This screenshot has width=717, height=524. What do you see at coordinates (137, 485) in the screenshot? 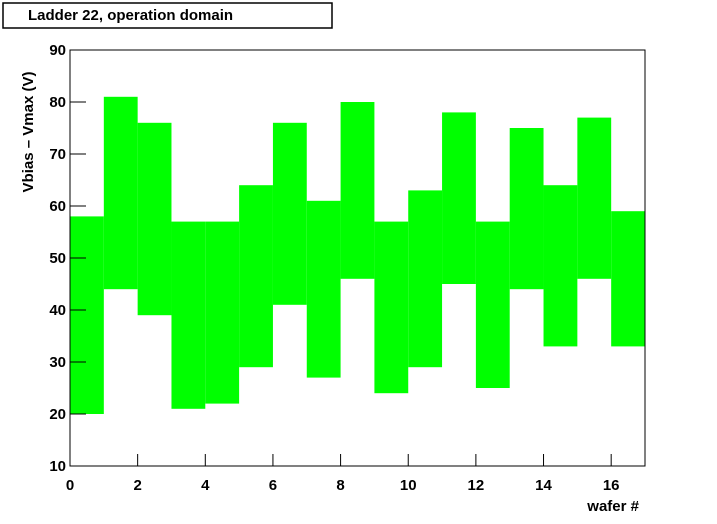
I see `x-tick-label: 2` at bounding box center [137, 485].